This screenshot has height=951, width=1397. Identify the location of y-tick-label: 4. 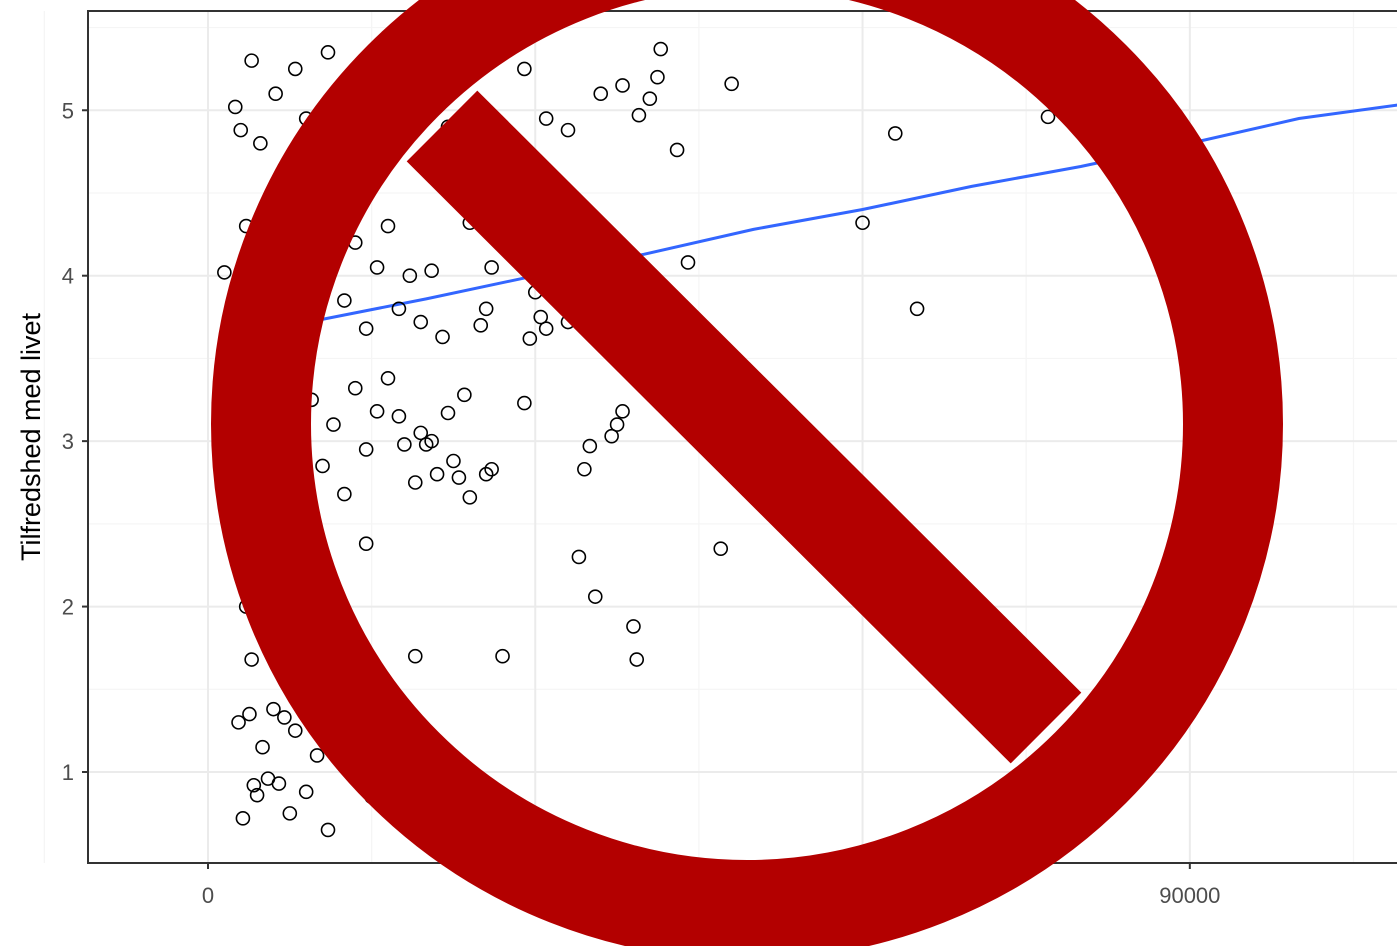
(68, 276).